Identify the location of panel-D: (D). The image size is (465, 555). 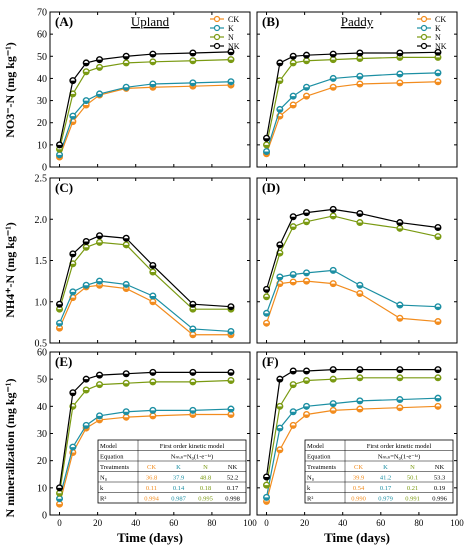
(357, 260).